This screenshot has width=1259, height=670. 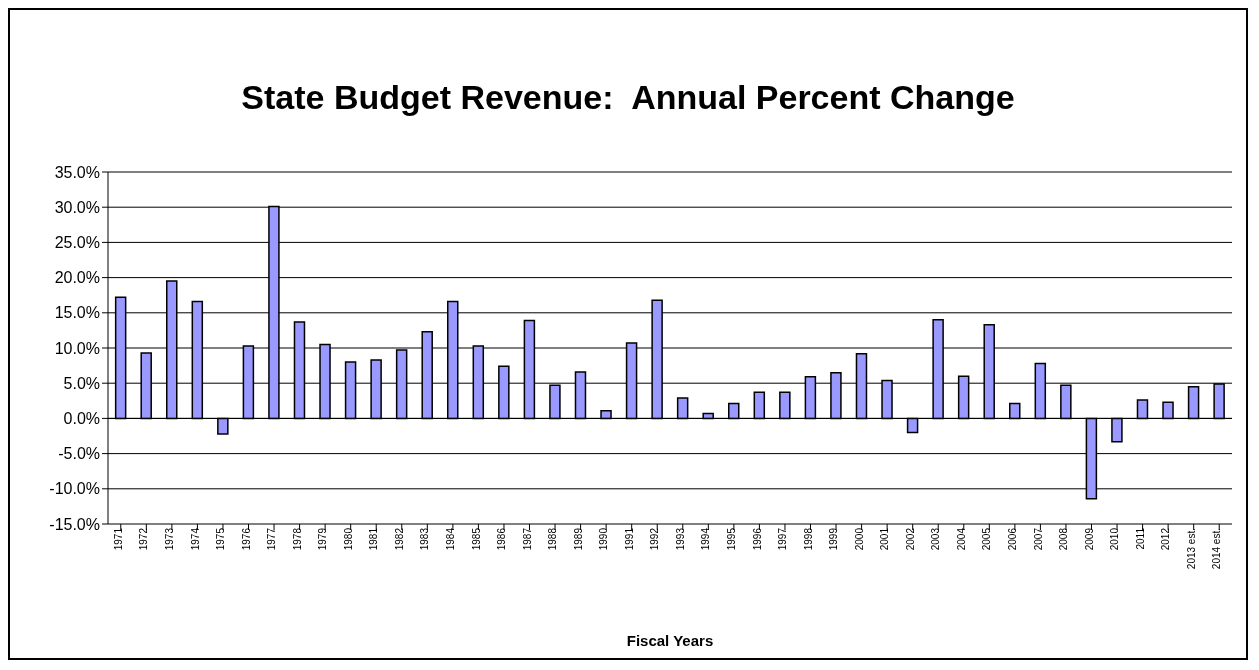 What do you see at coordinates (961, 539) in the screenshot?
I see `x-tick-label: 2004` at bounding box center [961, 539].